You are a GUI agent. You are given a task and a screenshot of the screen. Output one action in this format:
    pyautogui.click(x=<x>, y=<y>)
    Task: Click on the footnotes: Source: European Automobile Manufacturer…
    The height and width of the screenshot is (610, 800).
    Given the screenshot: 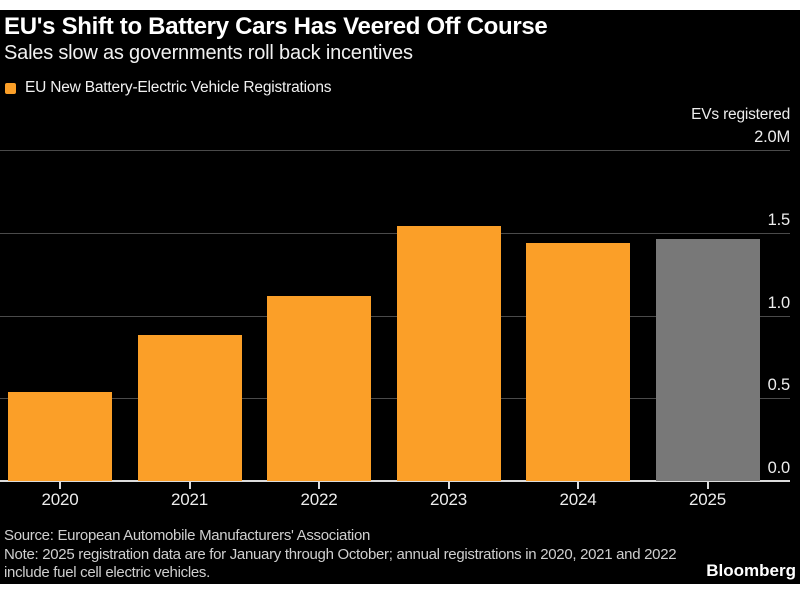 What is the action you would take?
    pyautogui.click(x=354, y=555)
    